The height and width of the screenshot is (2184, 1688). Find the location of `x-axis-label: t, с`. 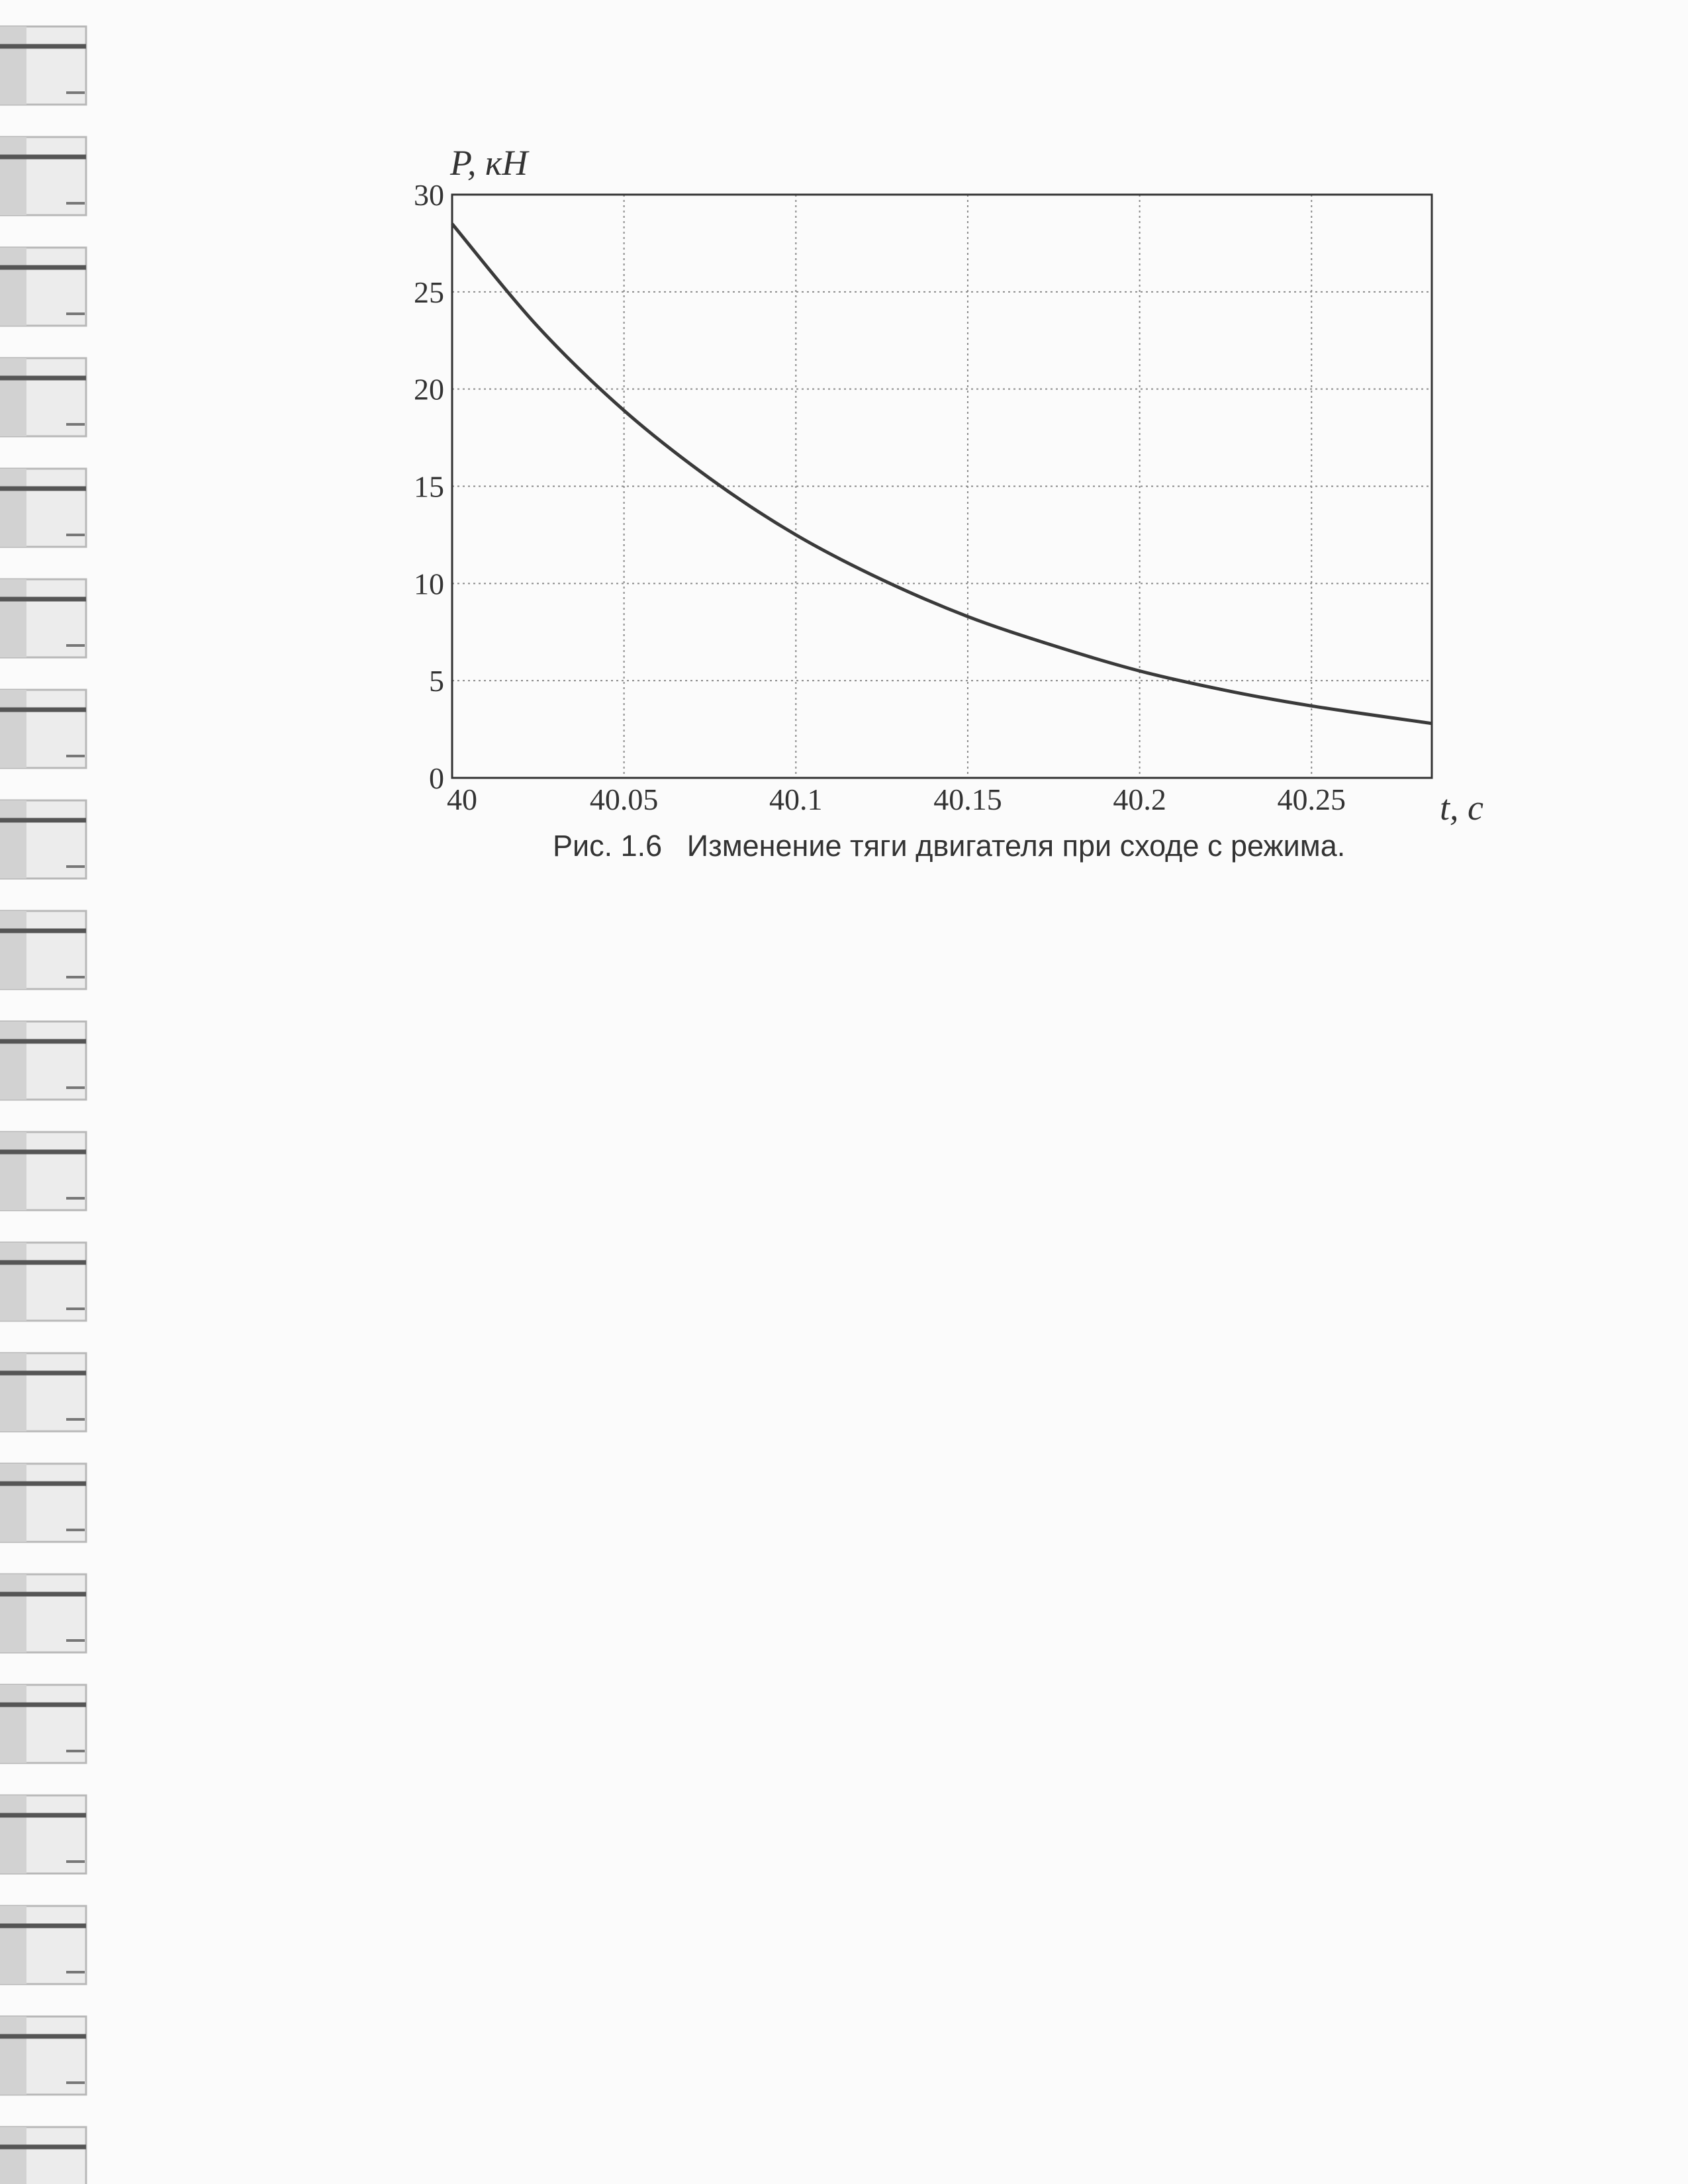

x-axis-label: t, с is located at coordinates (1461, 808).